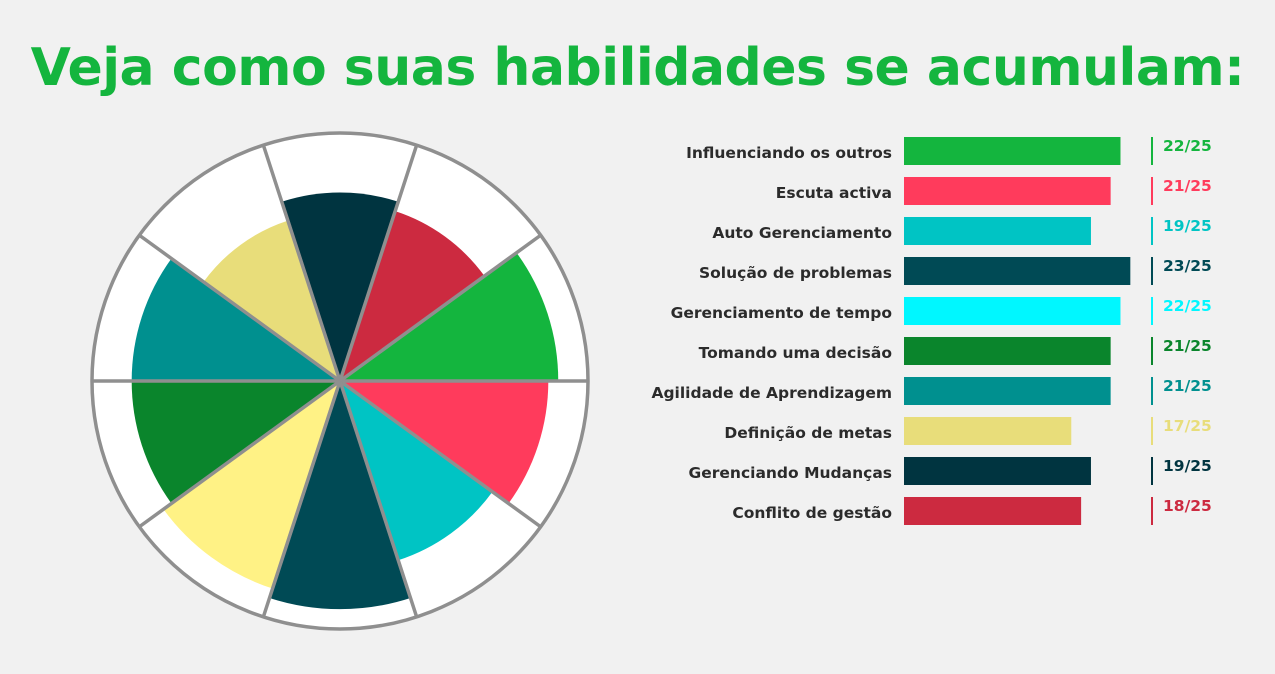 Image resolution: width=1275 pixels, height=674 pixels. I want to click on score-label: 17/25, so click(1187, 426).